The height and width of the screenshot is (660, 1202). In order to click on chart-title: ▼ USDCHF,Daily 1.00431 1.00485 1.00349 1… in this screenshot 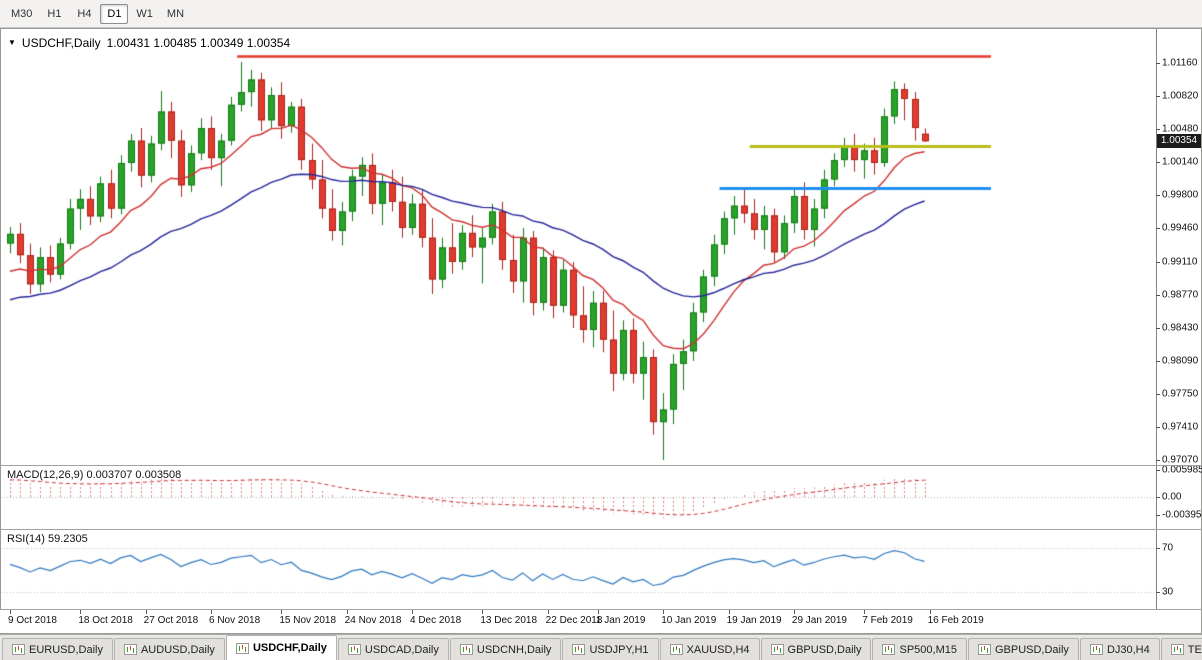, I will do `click(149, 43)`.